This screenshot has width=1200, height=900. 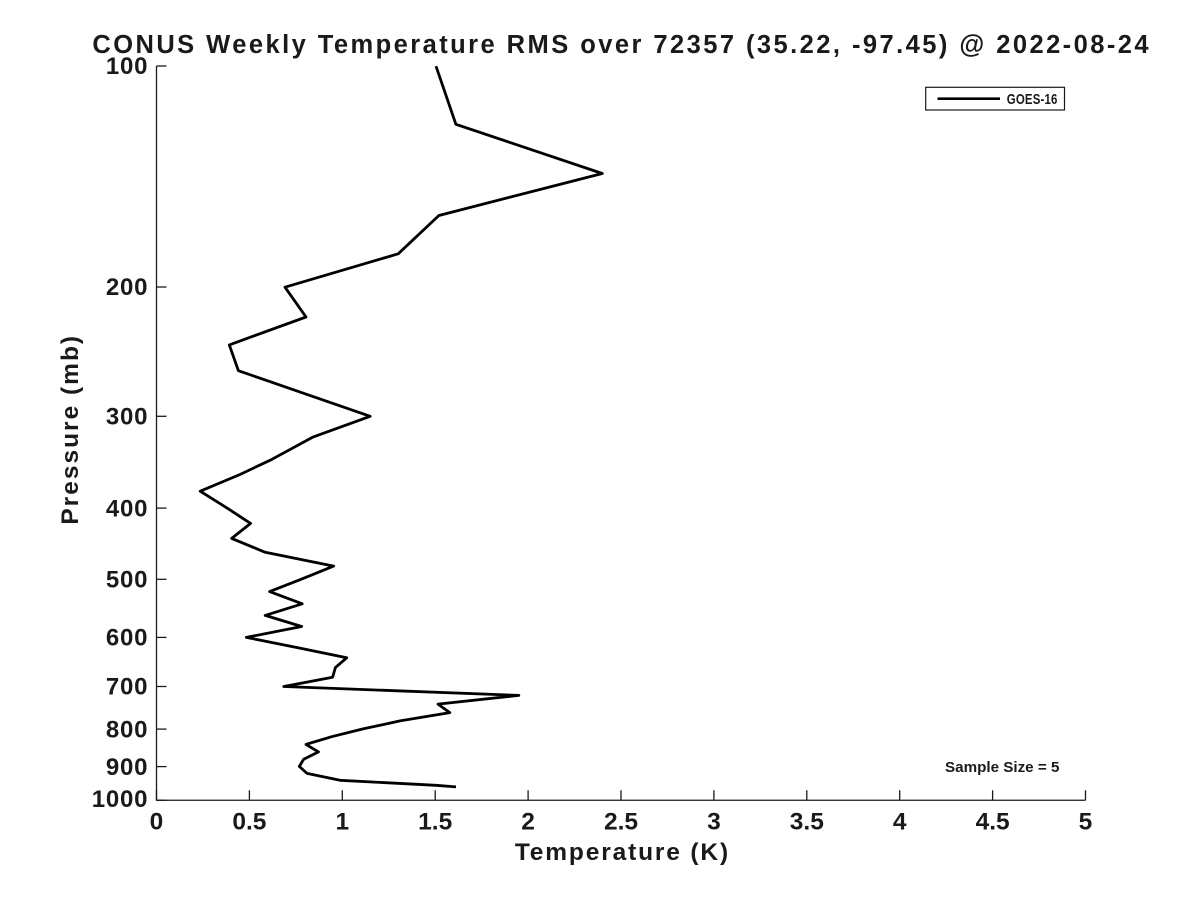 I want to click on svg-text: Pressure (mb), so click(x=70, y=429).